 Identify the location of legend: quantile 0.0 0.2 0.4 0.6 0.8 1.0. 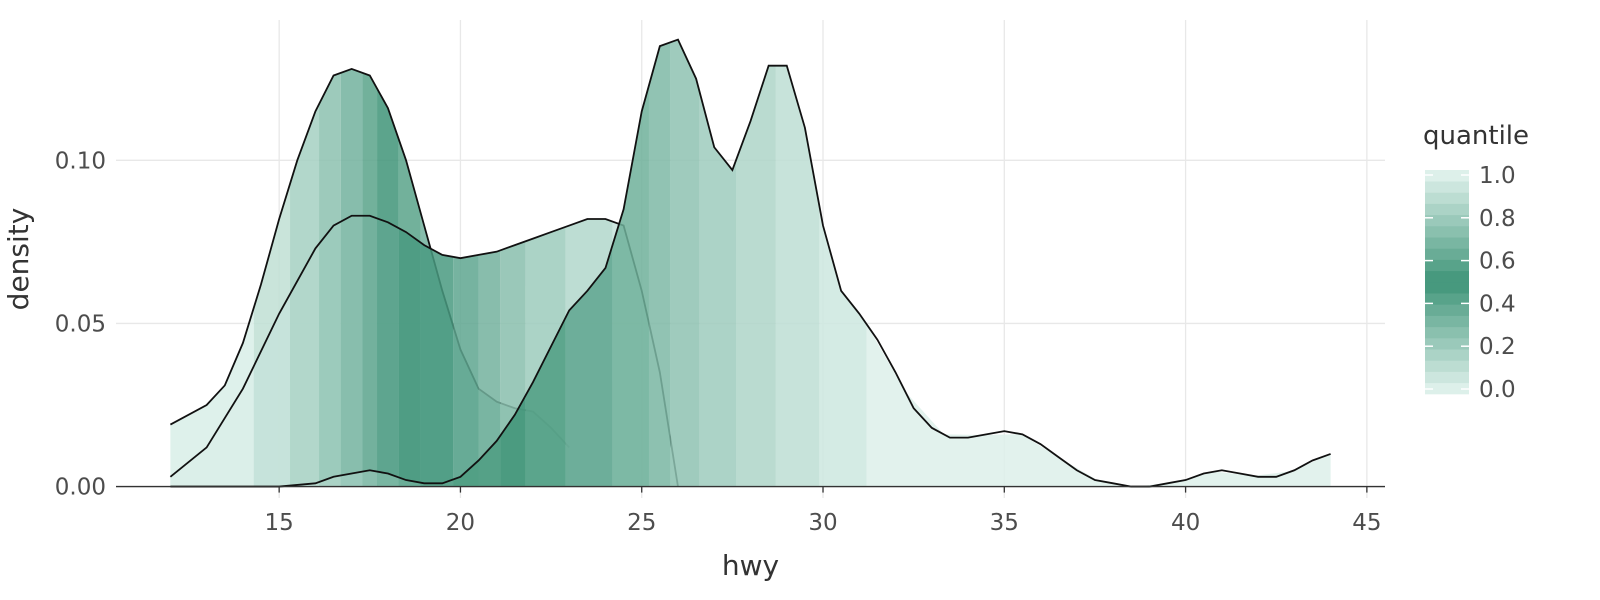
(1476, 262).